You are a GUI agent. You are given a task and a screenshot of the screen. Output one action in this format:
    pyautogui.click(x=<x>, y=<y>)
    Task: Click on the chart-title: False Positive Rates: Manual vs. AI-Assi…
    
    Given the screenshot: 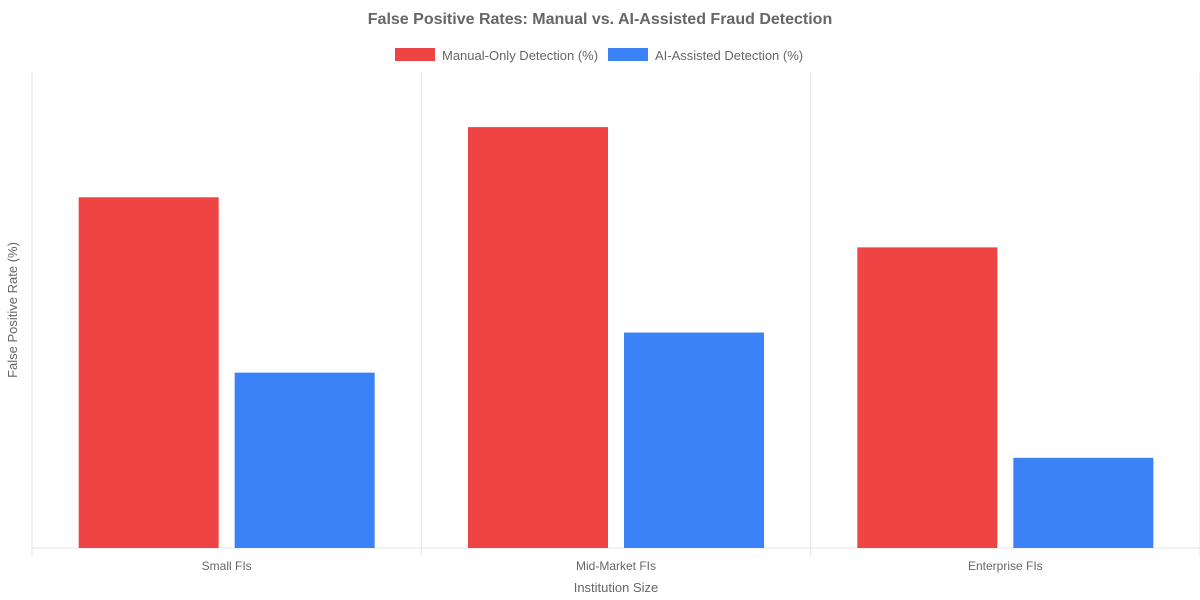 What is the action you would take?
    pyautogui.click(x=600, y=19)
    